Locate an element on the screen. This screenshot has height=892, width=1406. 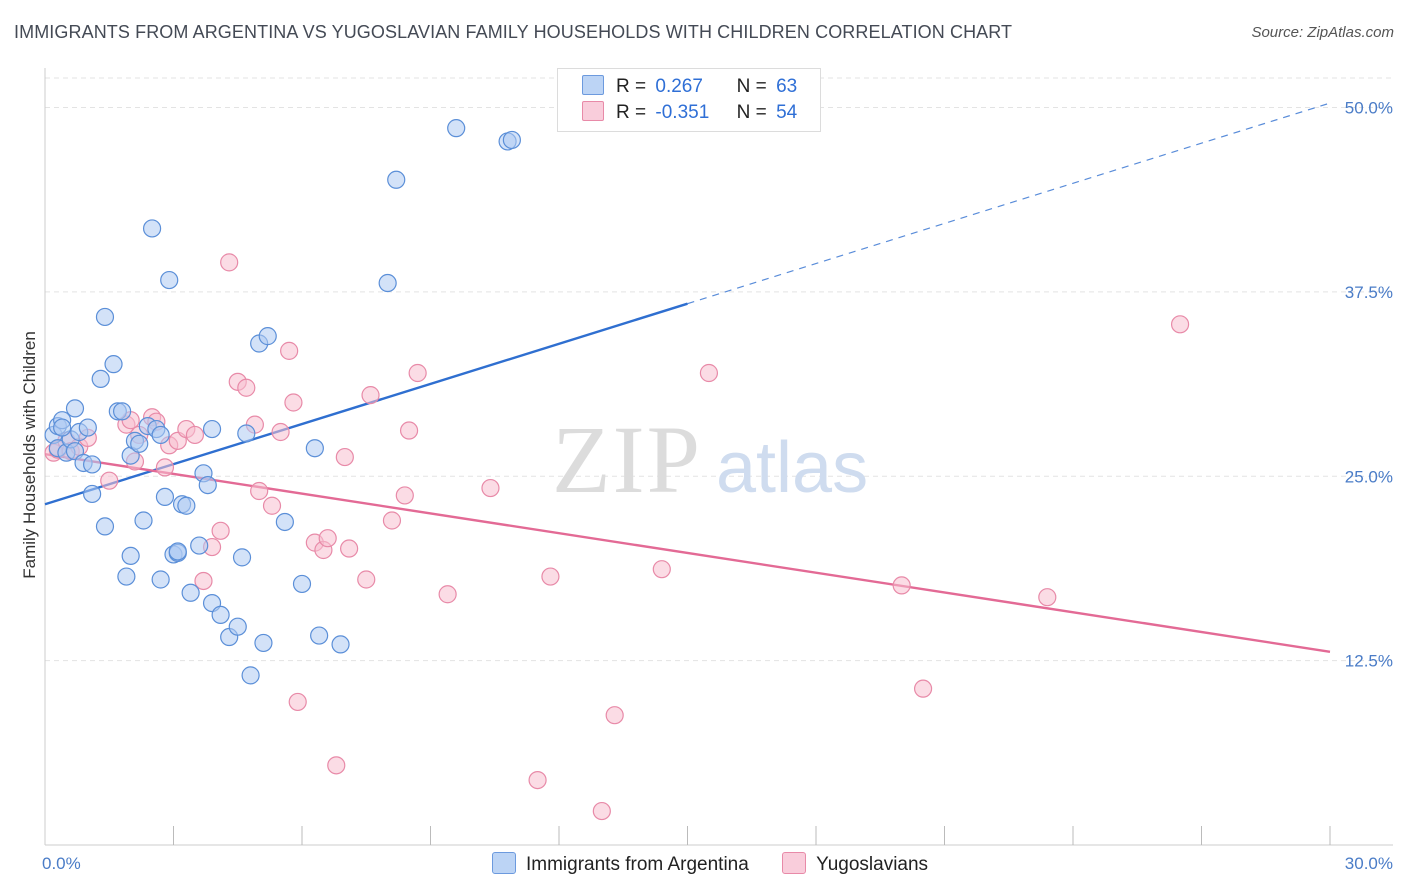
legend-row-yugoslavians: R = -0.351 N = 54 is located at coordinates (689, 114).